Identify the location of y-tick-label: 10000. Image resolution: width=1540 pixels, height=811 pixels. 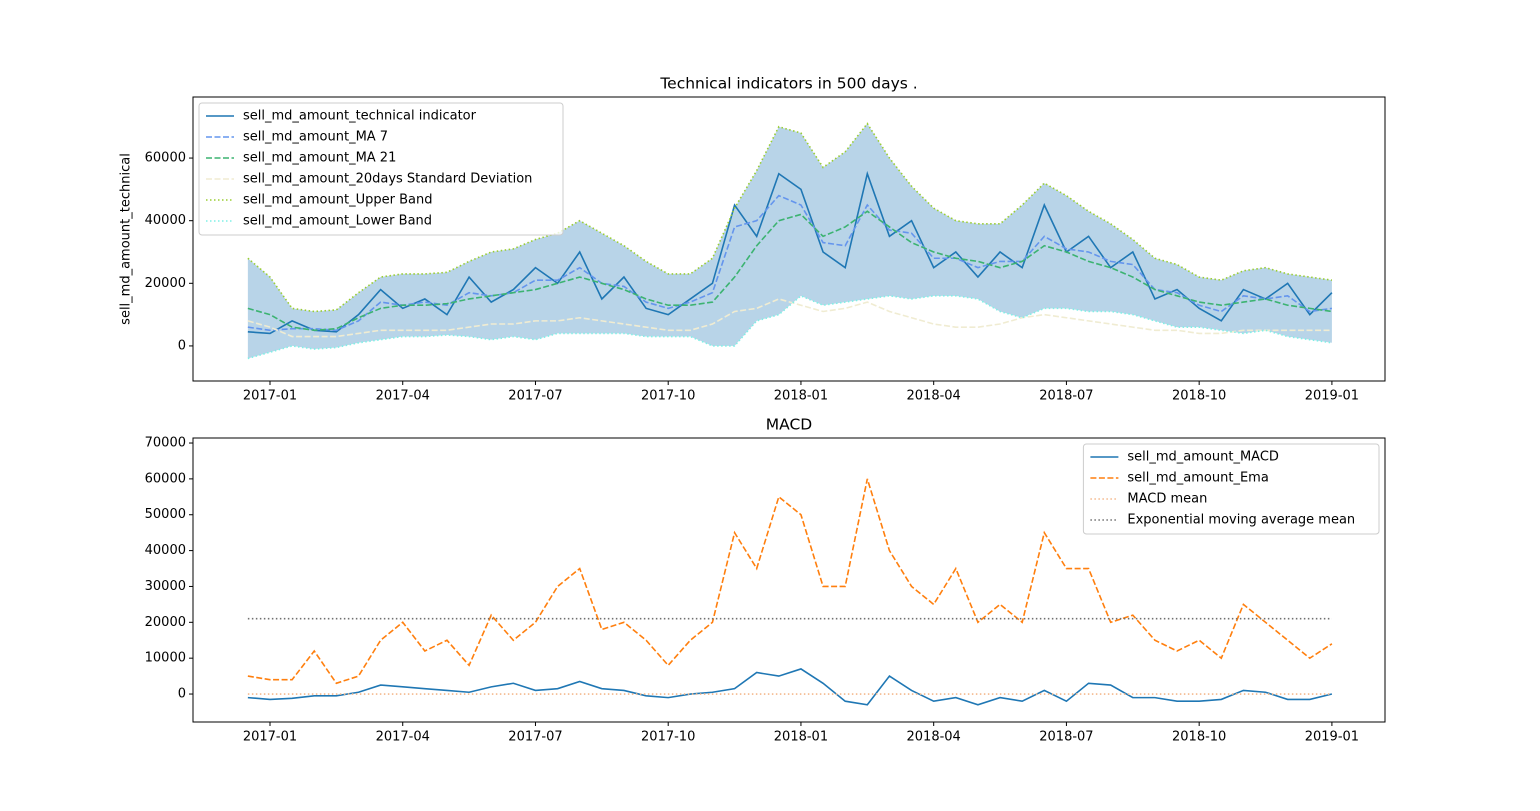
(165, 658).